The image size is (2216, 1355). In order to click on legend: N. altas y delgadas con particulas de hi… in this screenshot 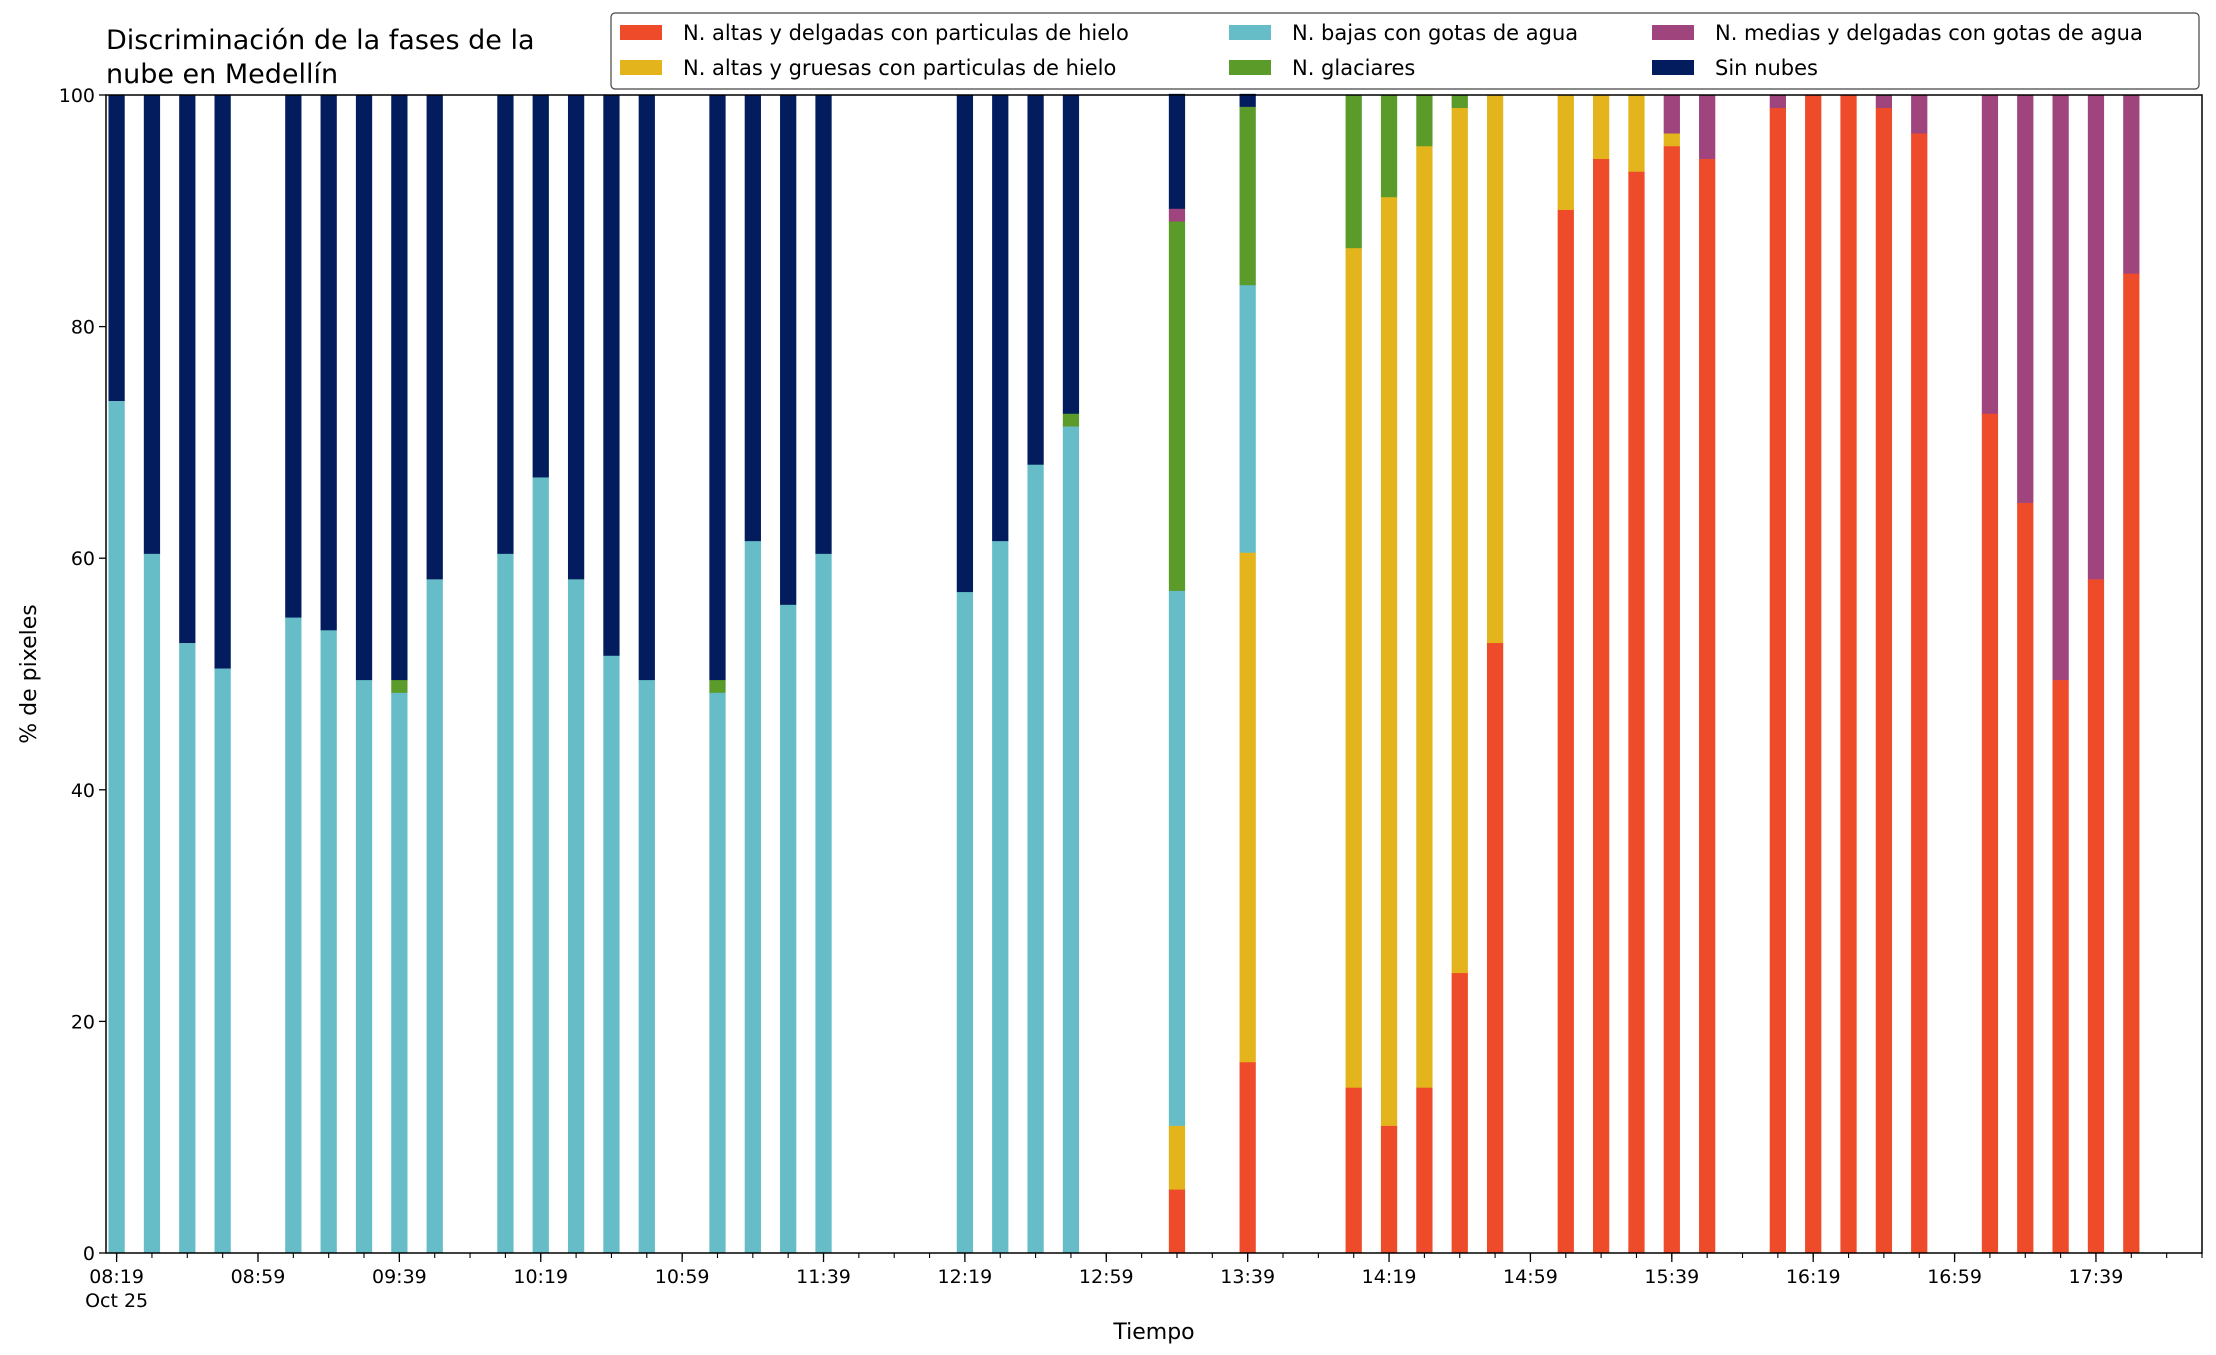, I will do `click(1405, 51)`.